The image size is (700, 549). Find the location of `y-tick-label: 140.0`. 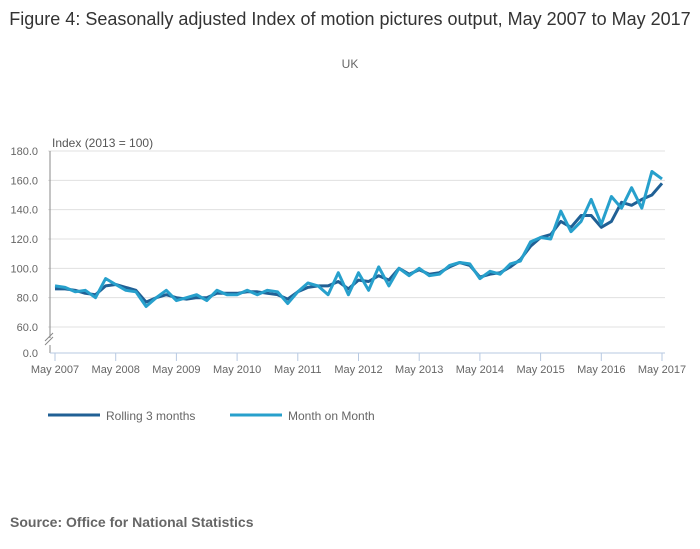

y-tick-label: 140.0 is located at coordinates (24, 211).